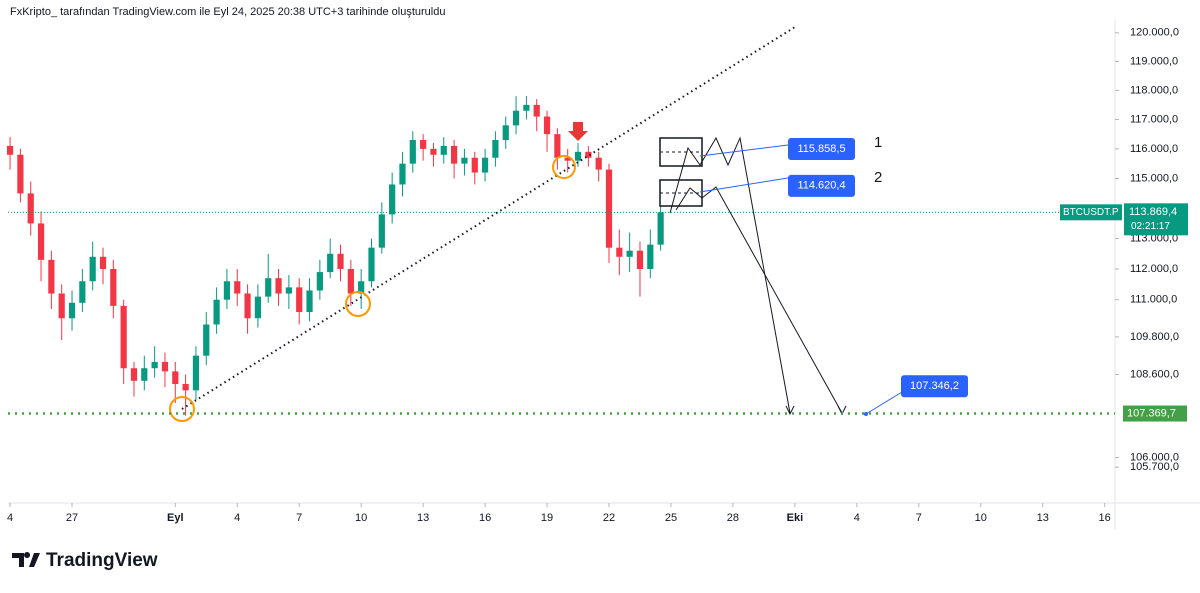 The image size is (1200, 593). I want to click on logo: TradingView, so click(85, 560).